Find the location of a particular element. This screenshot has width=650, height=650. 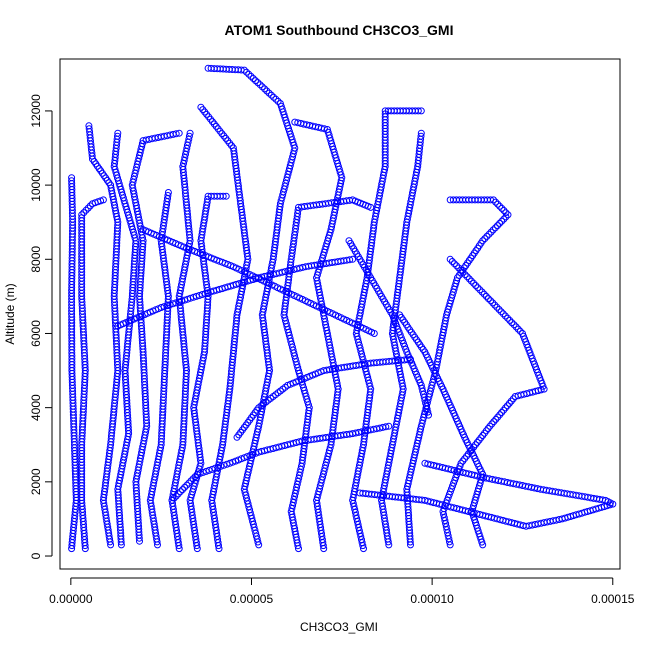

y-axis: 0 2000 4000 6000 8000 10000 12000 is located at coordinates (41, 326).